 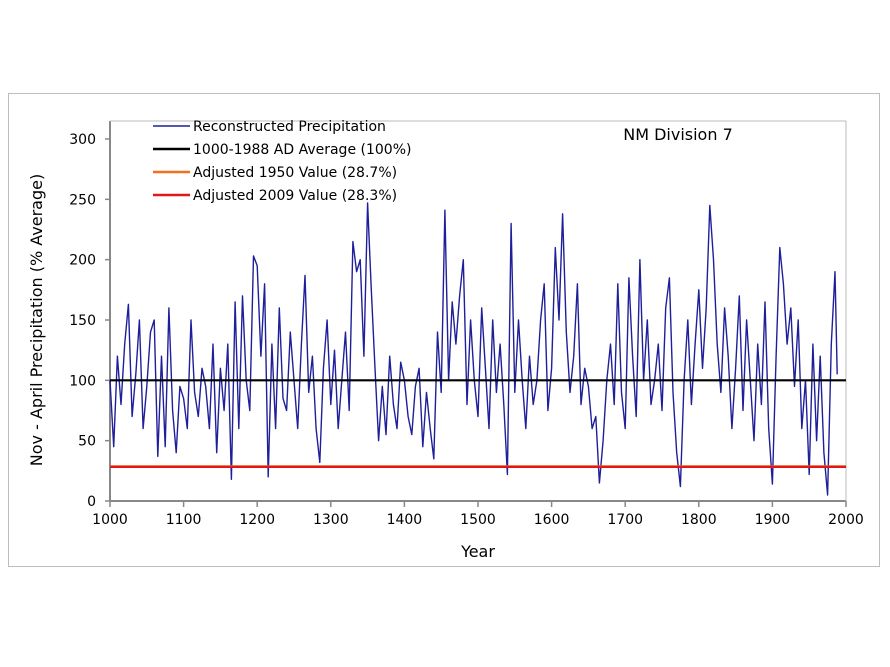 What do you see at coordinates (625, 520) in the screenshot?
I see `x-tick-label: 1700` at bounding box center [625, 520].